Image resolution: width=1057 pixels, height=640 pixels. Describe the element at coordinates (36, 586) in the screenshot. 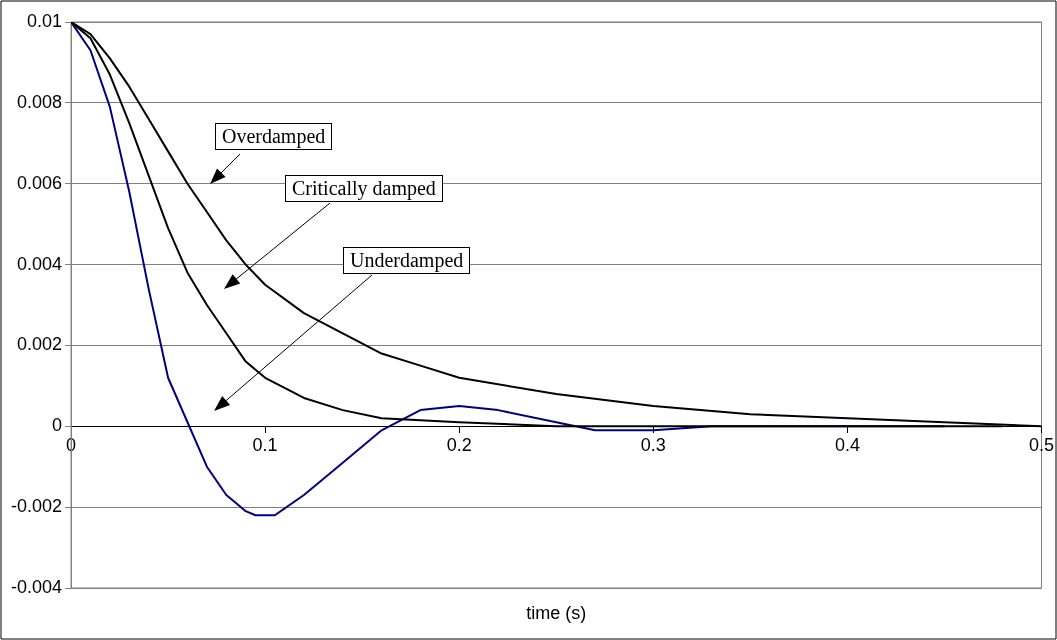

I see `y-tick-label: -0.004` at that location.